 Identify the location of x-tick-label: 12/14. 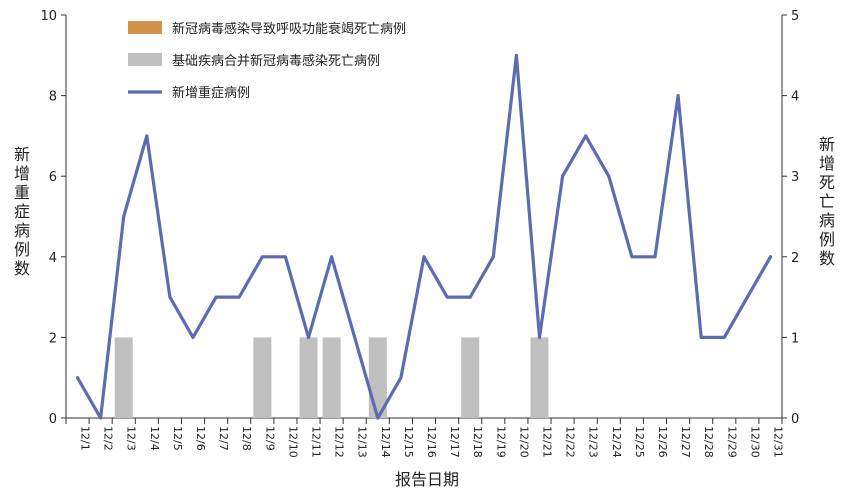
(385, 442).